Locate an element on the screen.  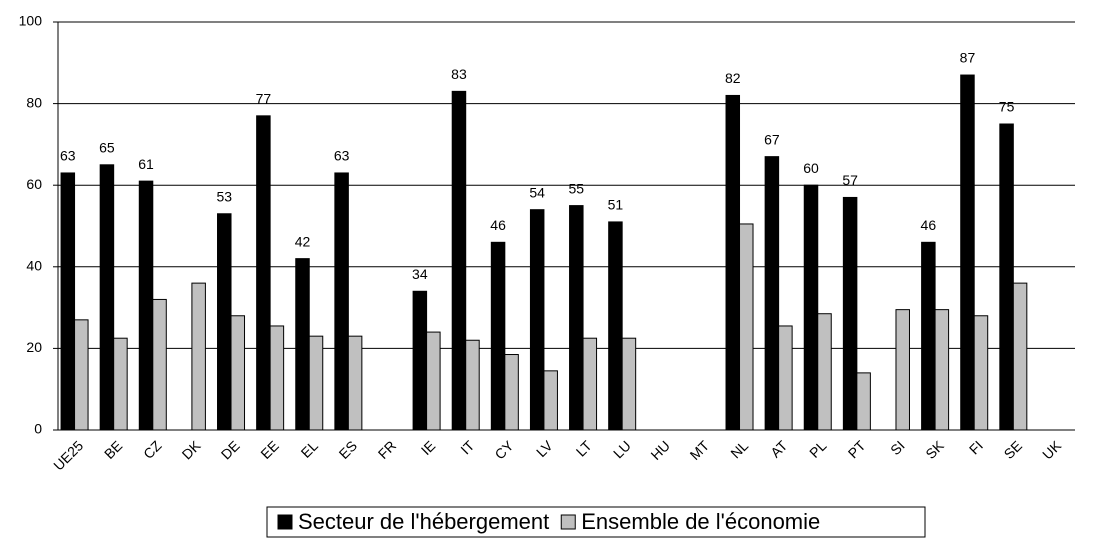
x-tick-label: LU is located at coordinates (622, 449).